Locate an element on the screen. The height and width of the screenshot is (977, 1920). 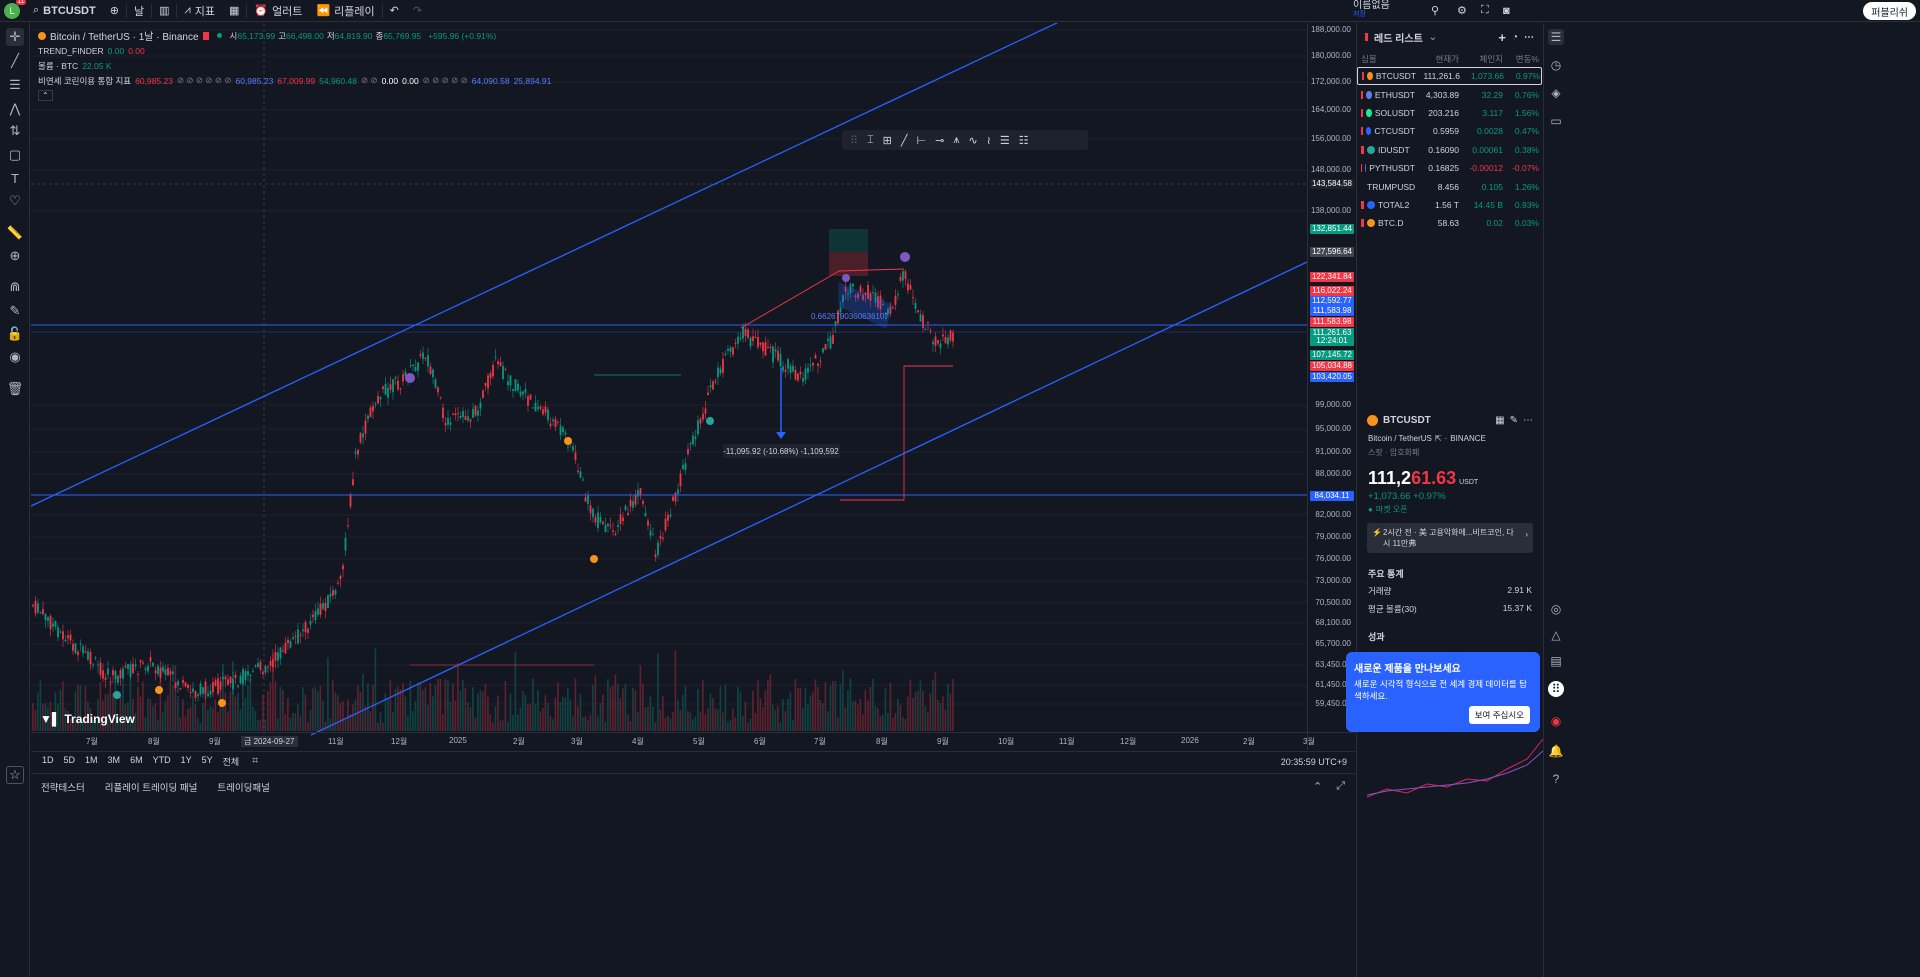
table-icon: ⊞ is located at coordinates (887, 140).